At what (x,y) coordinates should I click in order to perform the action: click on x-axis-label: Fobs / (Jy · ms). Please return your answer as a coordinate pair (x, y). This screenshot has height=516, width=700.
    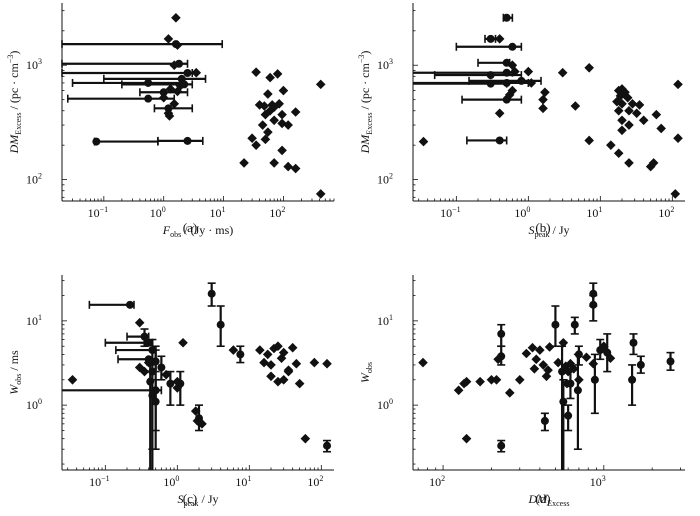
    Looking at the image, I should click on (197, 231).